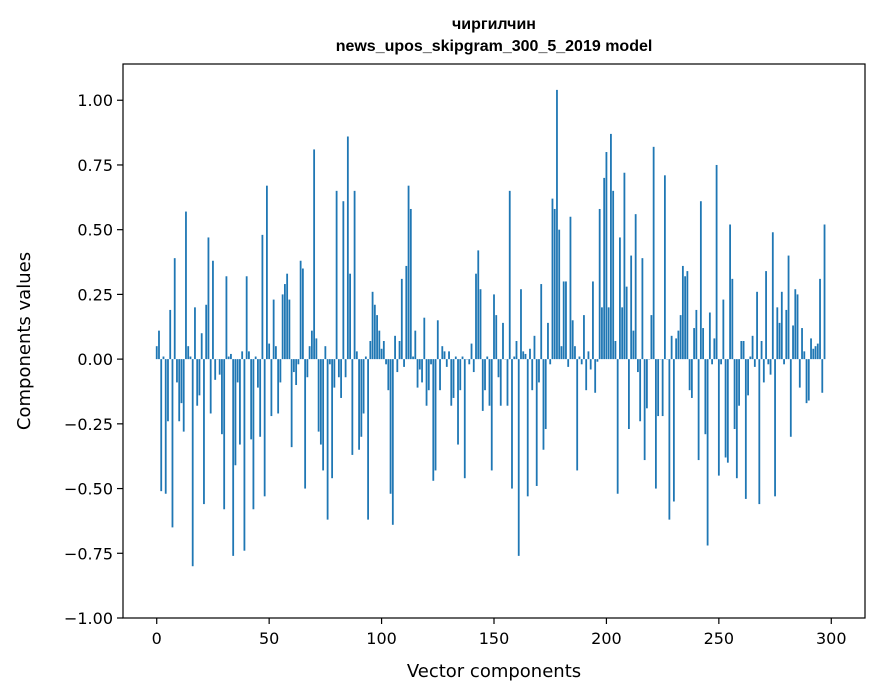  Describe the element at coordinates (88, 553) in the screenshot. I see `y-tick-label: −0.75` at that location.